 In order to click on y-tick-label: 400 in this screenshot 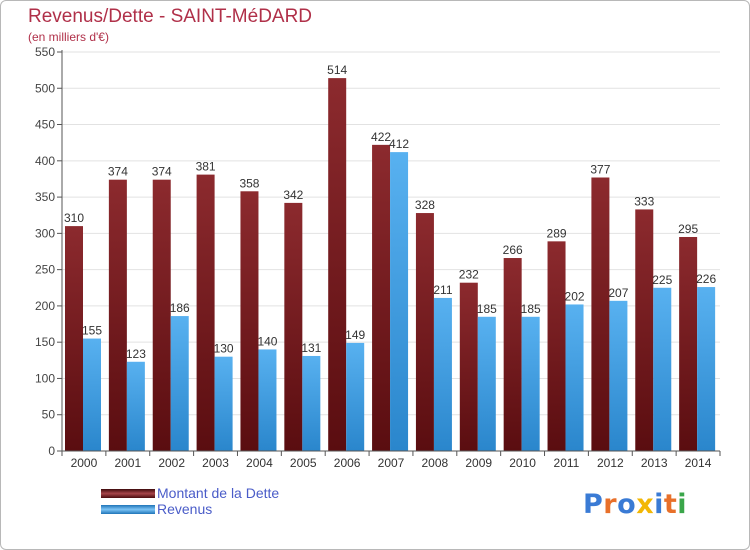, I will do `click(45, 161)`.